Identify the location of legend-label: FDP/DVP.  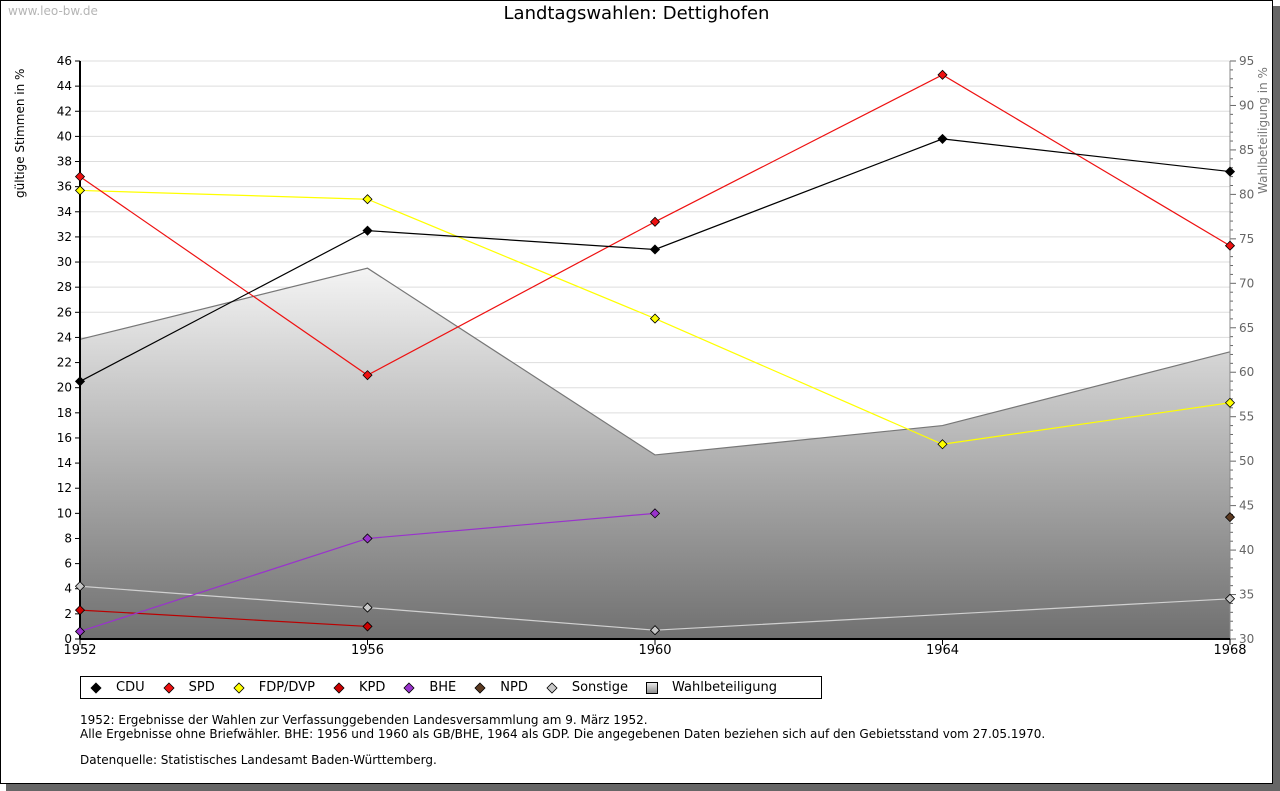
(286, 687).